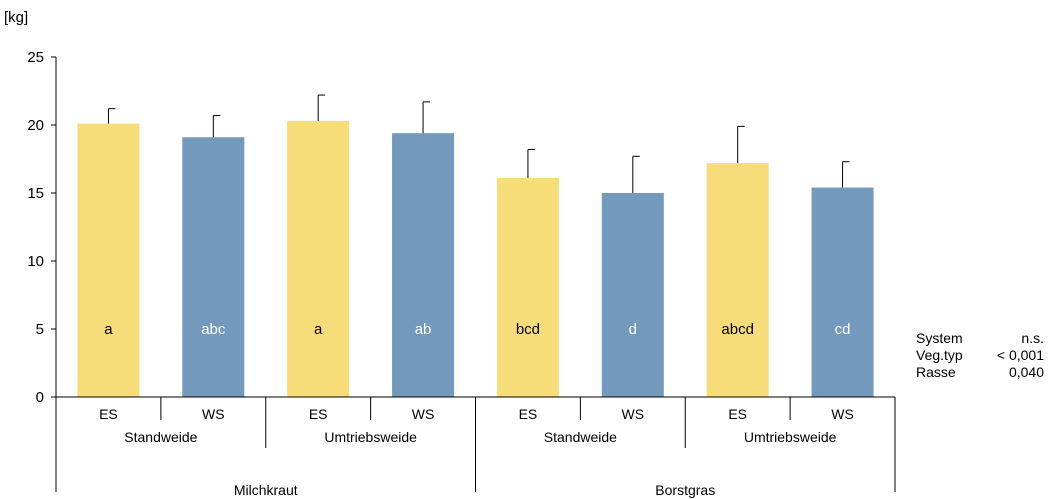  What do you see at coordinates (685, 490) in the screenshot?
I see `x-supergroup-label-1: Borstgras` at bounding box center [685, 490].